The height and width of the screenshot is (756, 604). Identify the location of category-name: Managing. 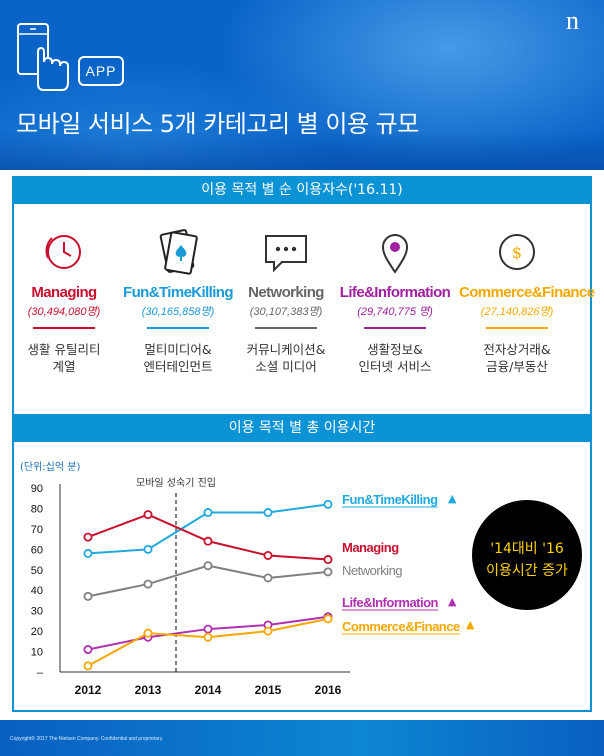
(64, 292).